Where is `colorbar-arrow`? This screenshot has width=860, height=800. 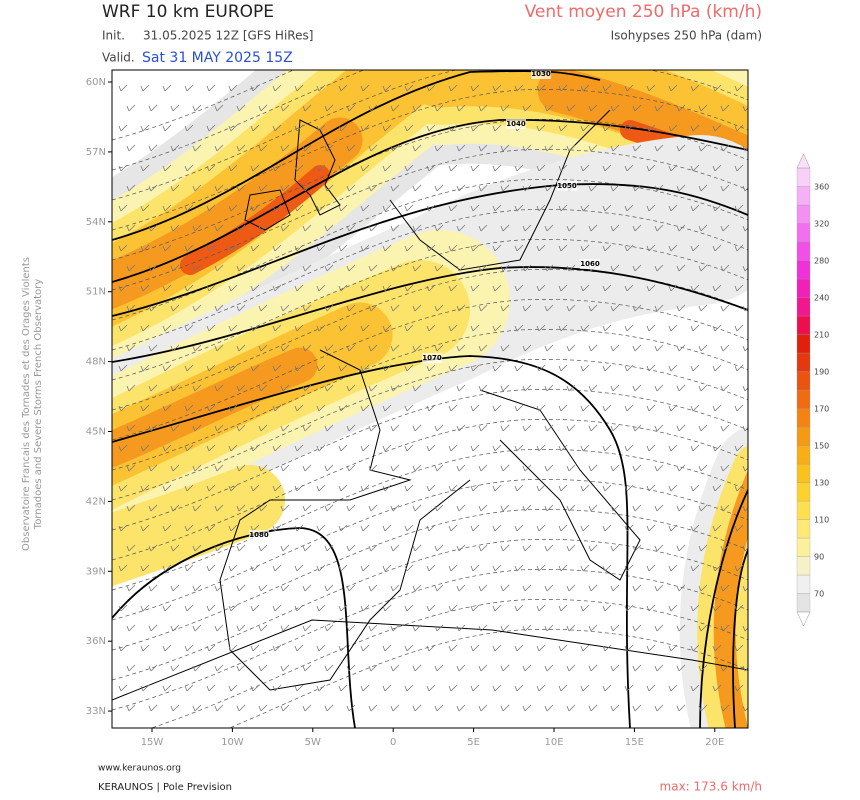
colorbar-arrow is located at coordinates (803, 161).